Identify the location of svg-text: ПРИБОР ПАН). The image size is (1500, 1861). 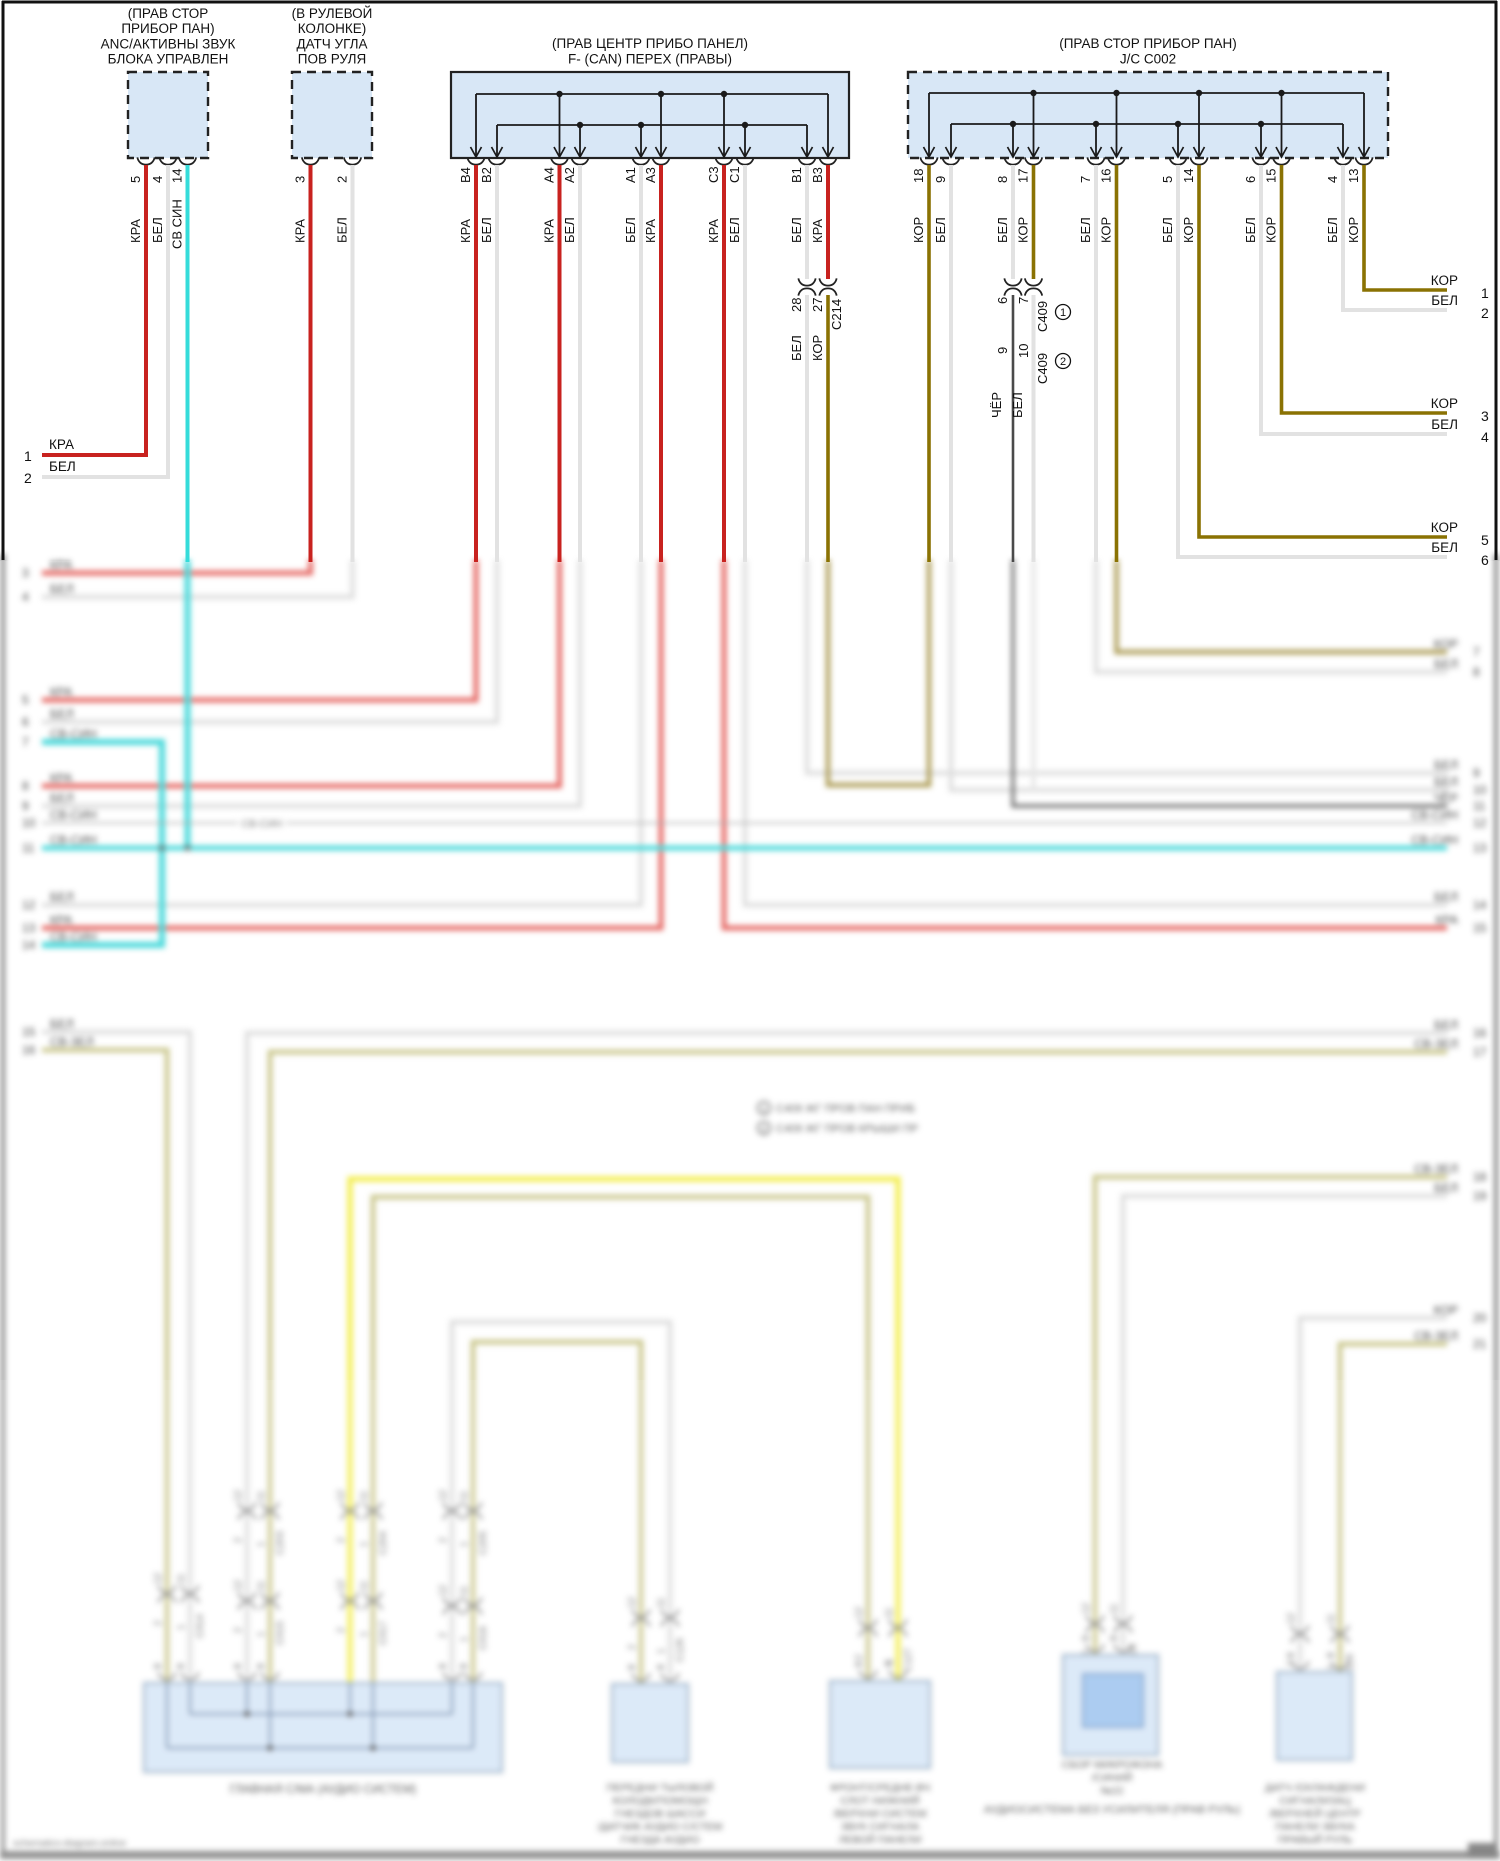
(167, 28).